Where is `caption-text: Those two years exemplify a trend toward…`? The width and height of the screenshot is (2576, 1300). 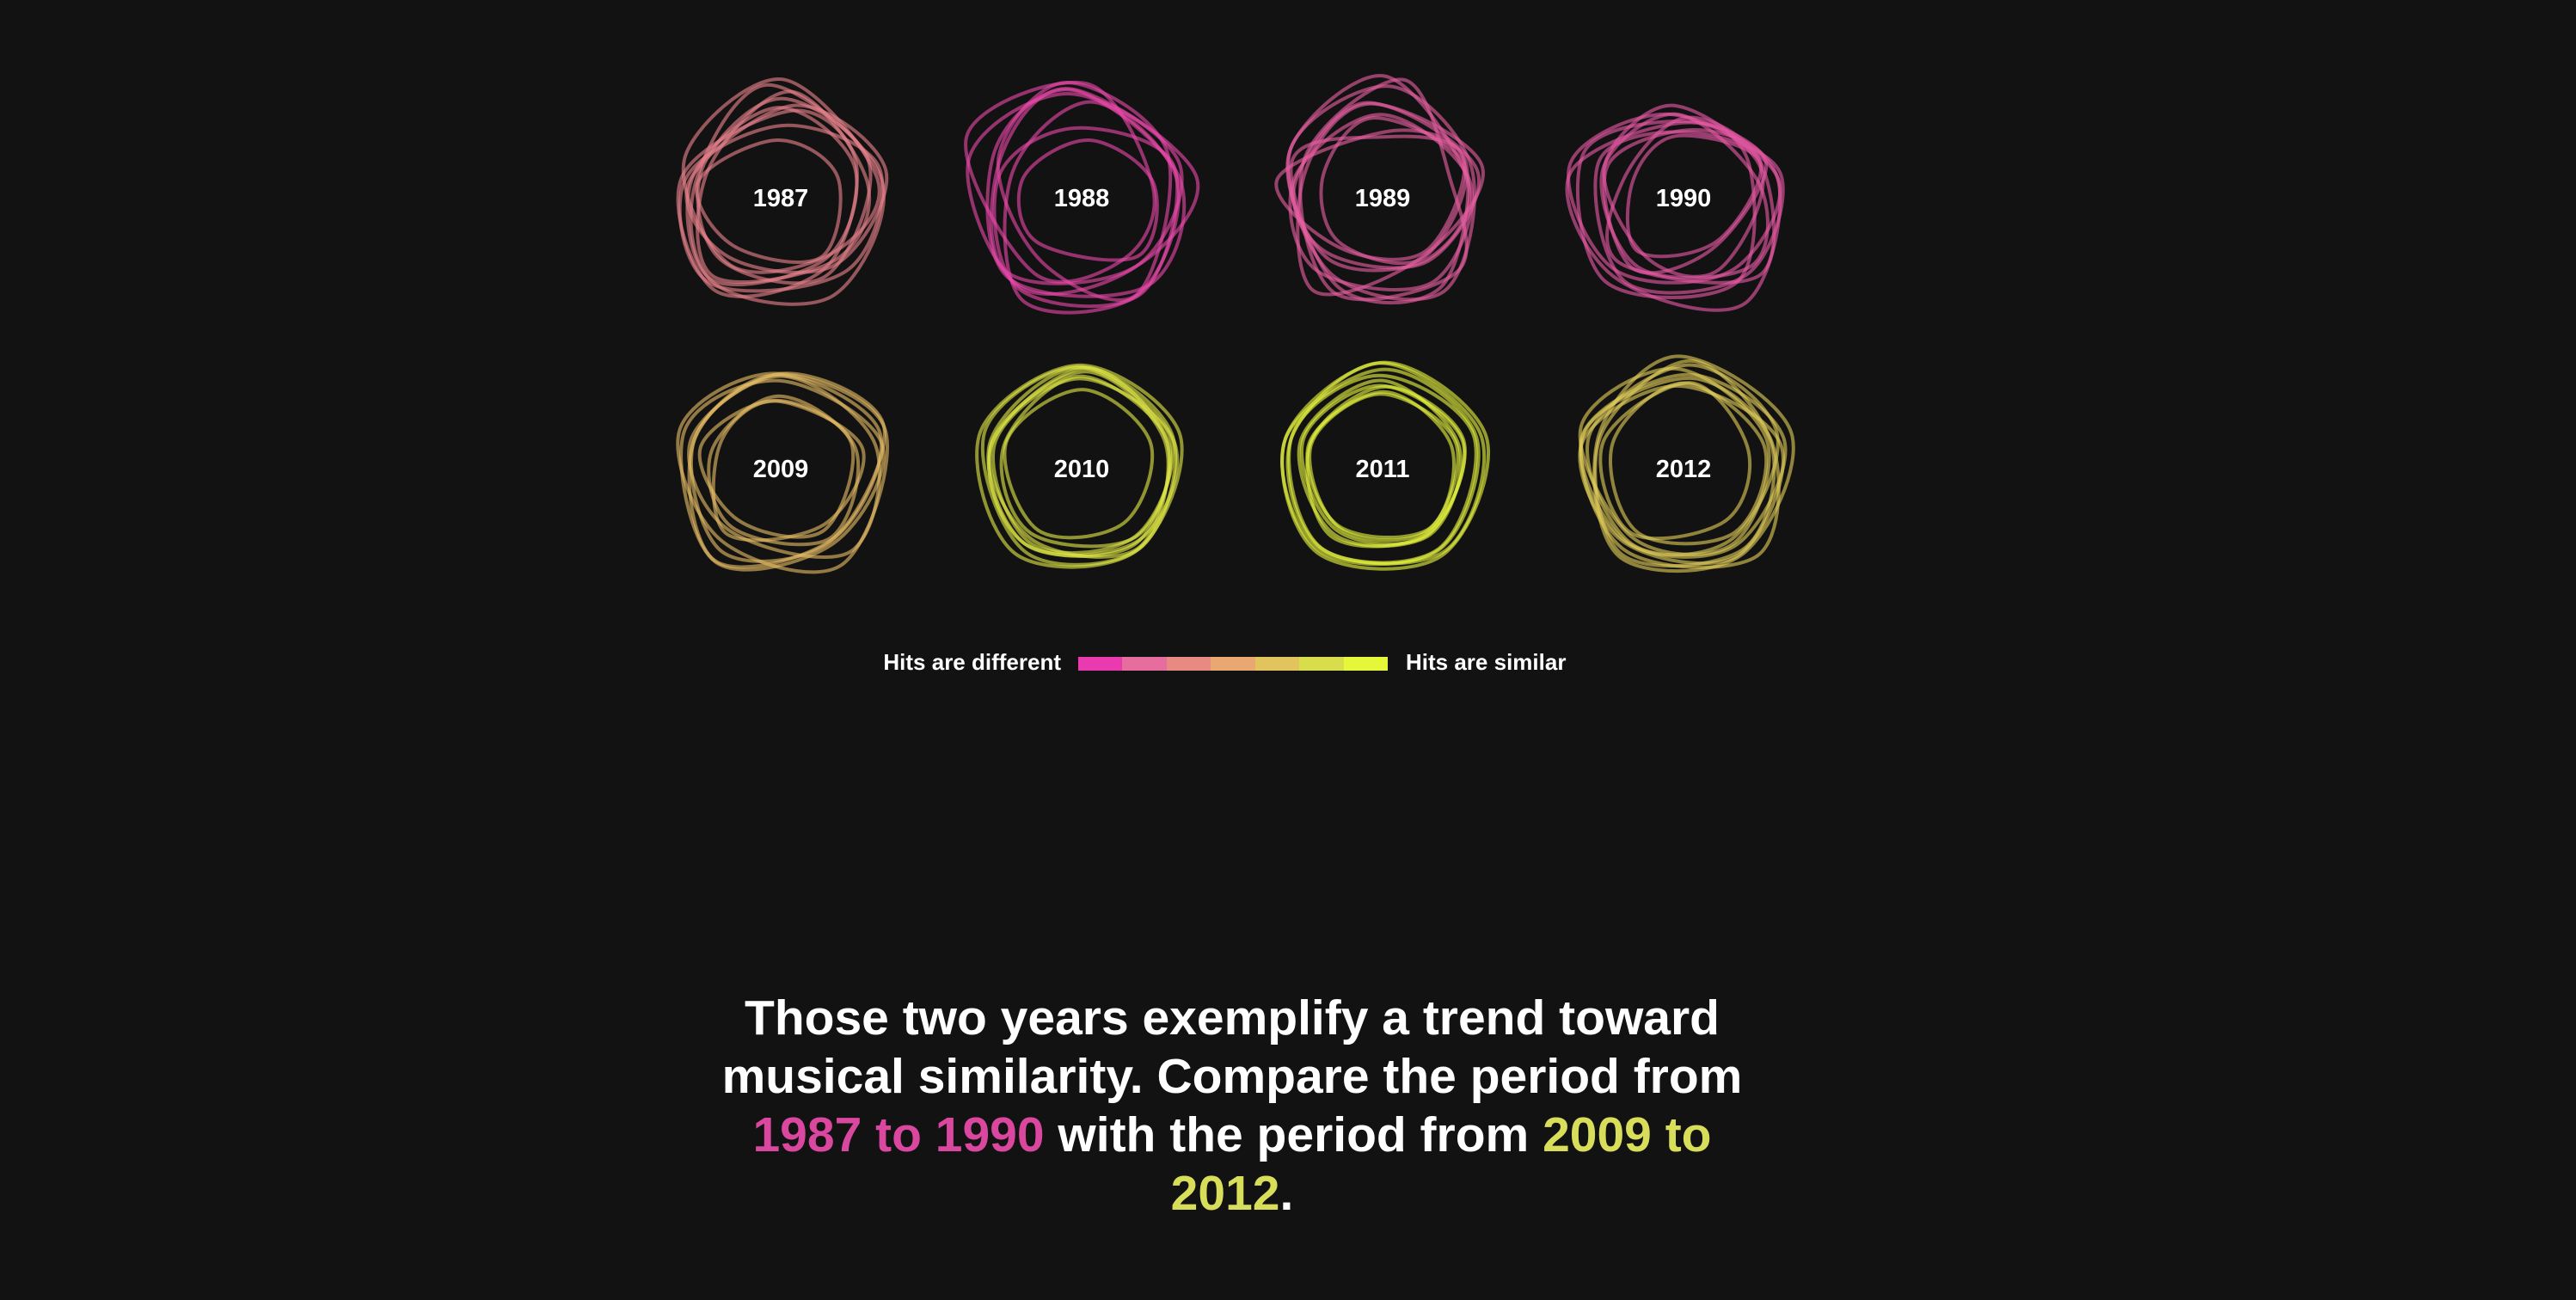 caption-text: Those two years exemplify a trend toward… is located at coordinates (1232, 1106).